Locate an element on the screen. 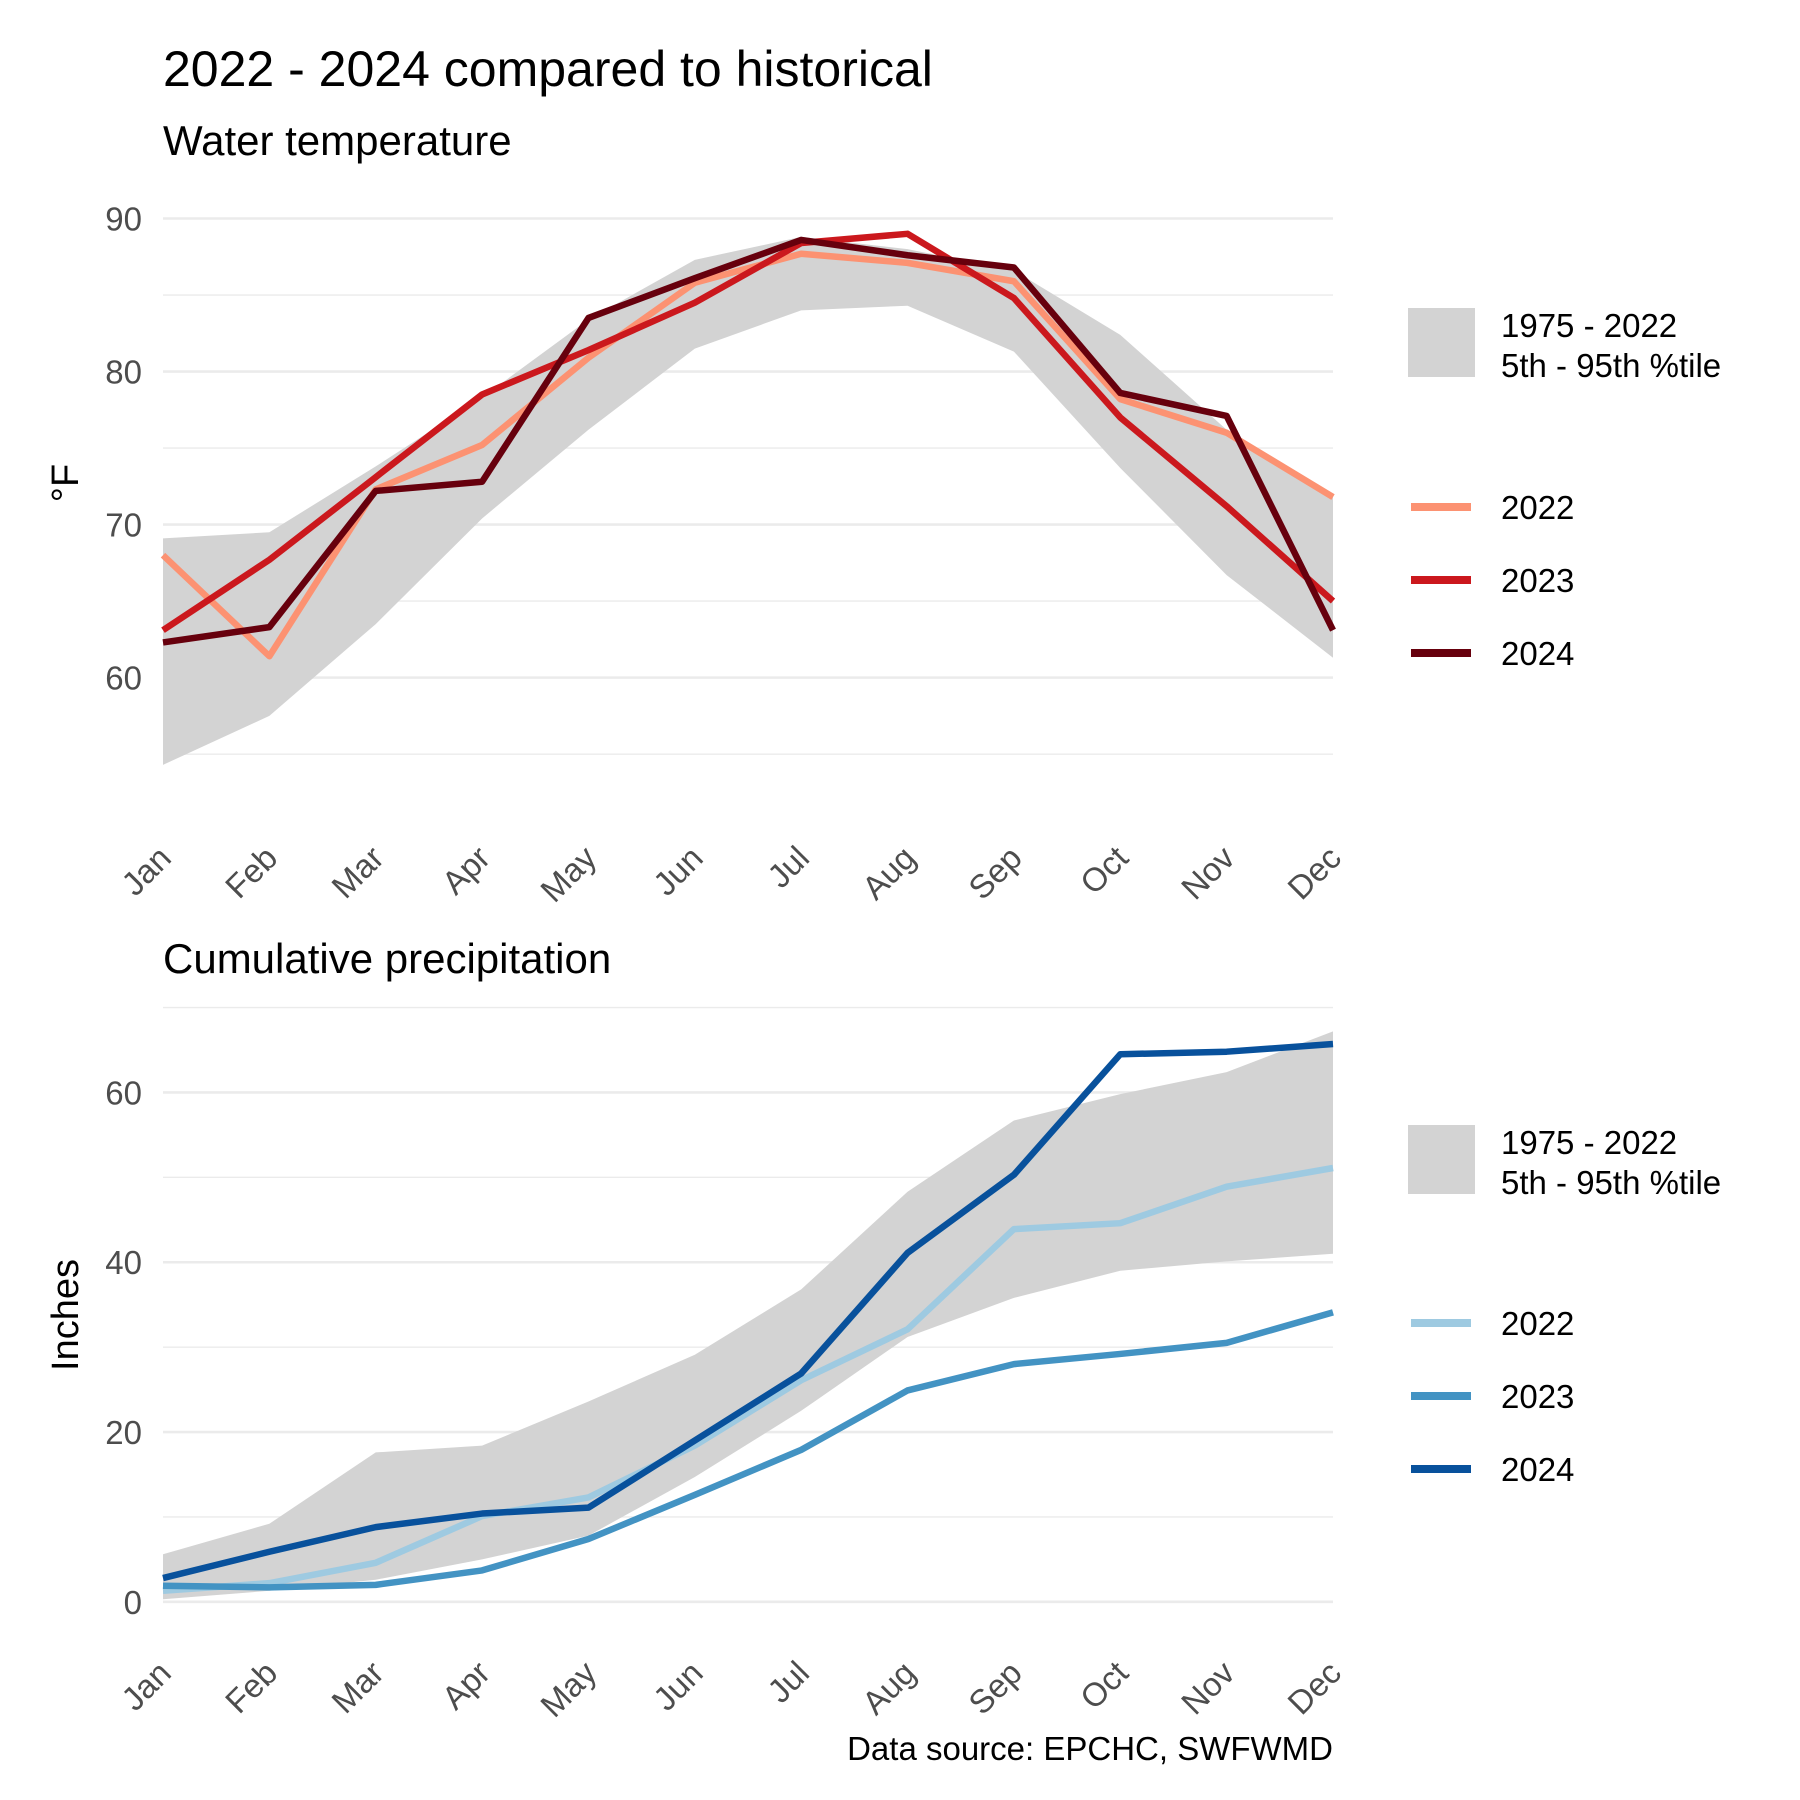  y-tick-label: 70 is located at coordinates (123, 525).